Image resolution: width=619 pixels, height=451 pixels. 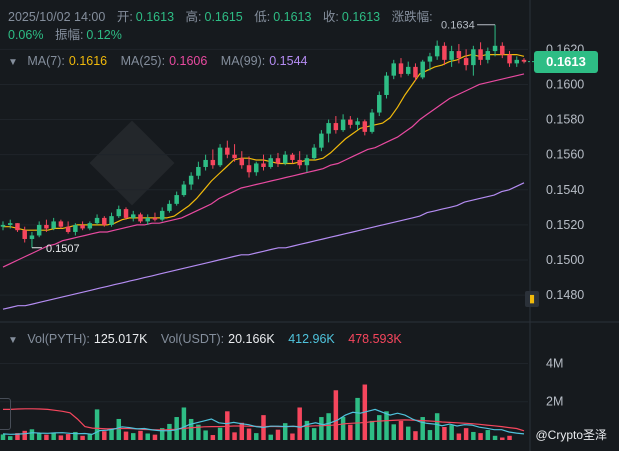 I want to click on y-tick-label: 0.1540, so click(x=565, y=190).